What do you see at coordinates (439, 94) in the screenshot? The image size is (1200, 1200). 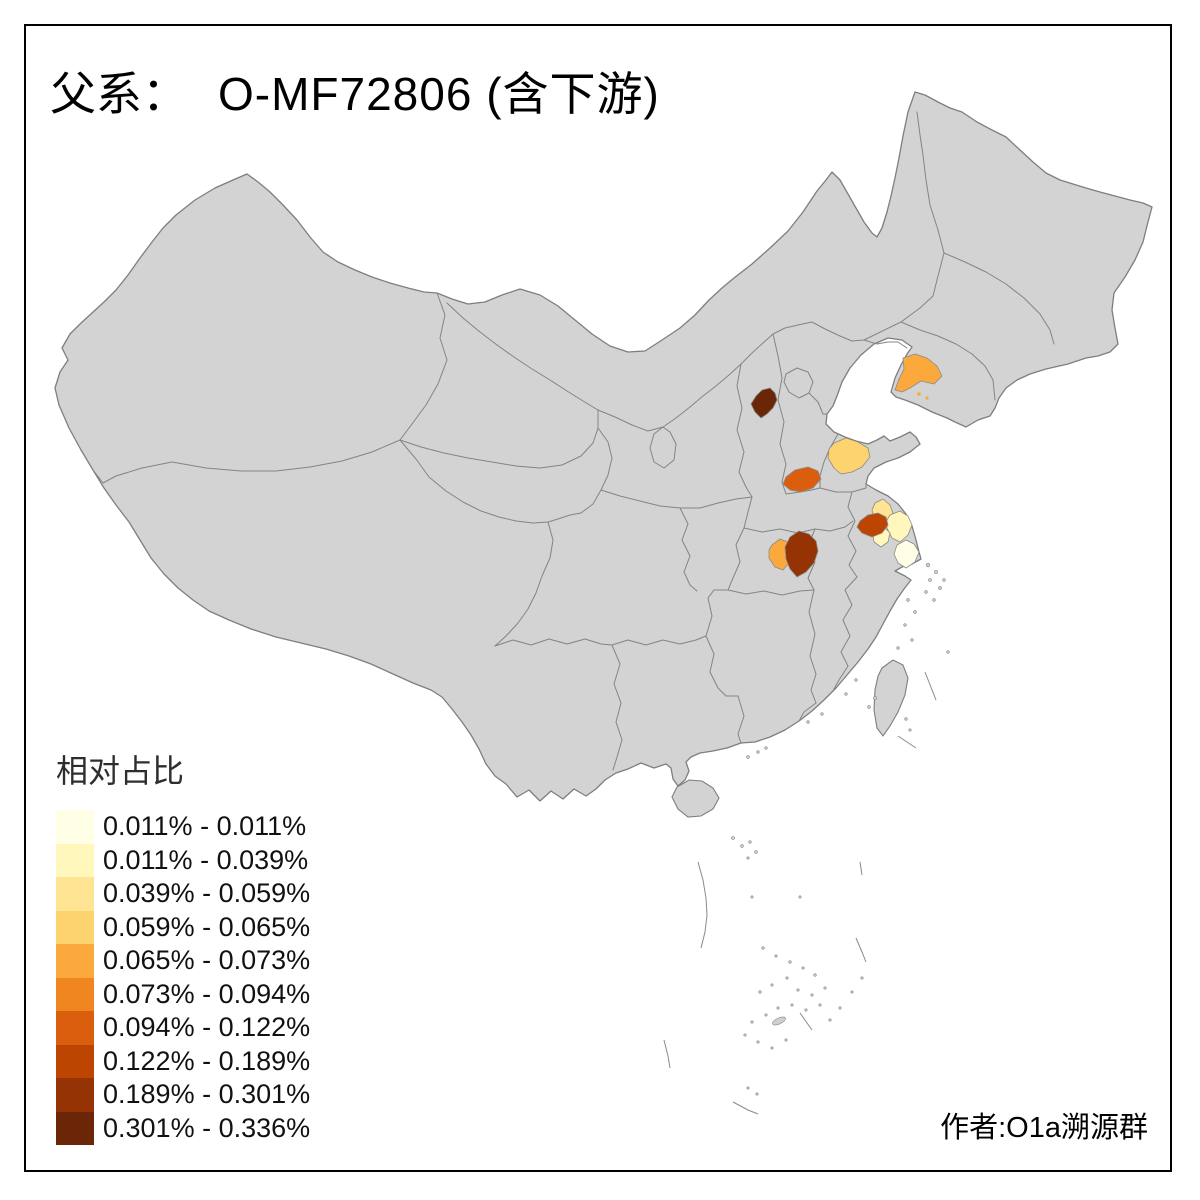 I see `title-haplogroup: O-MF72806 (含下游)` at bounding box center [439, 94].